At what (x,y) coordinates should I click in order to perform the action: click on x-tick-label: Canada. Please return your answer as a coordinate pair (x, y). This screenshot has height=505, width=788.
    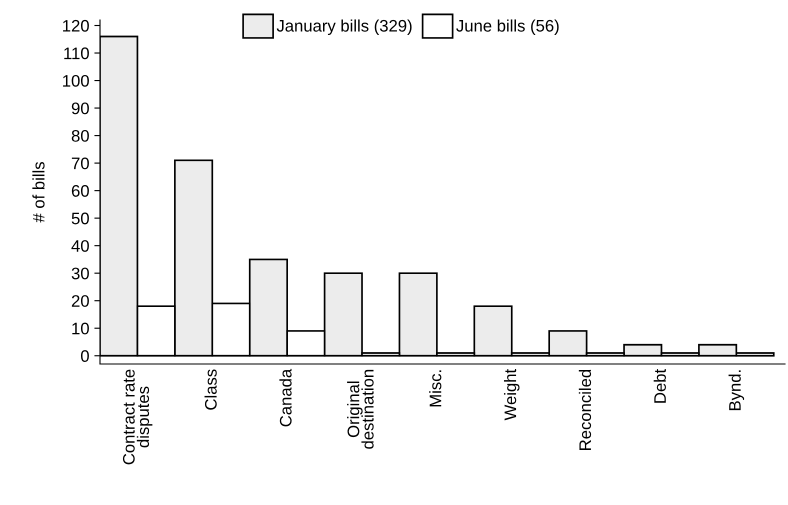
    Looking at the image, I should click on (285, 397).